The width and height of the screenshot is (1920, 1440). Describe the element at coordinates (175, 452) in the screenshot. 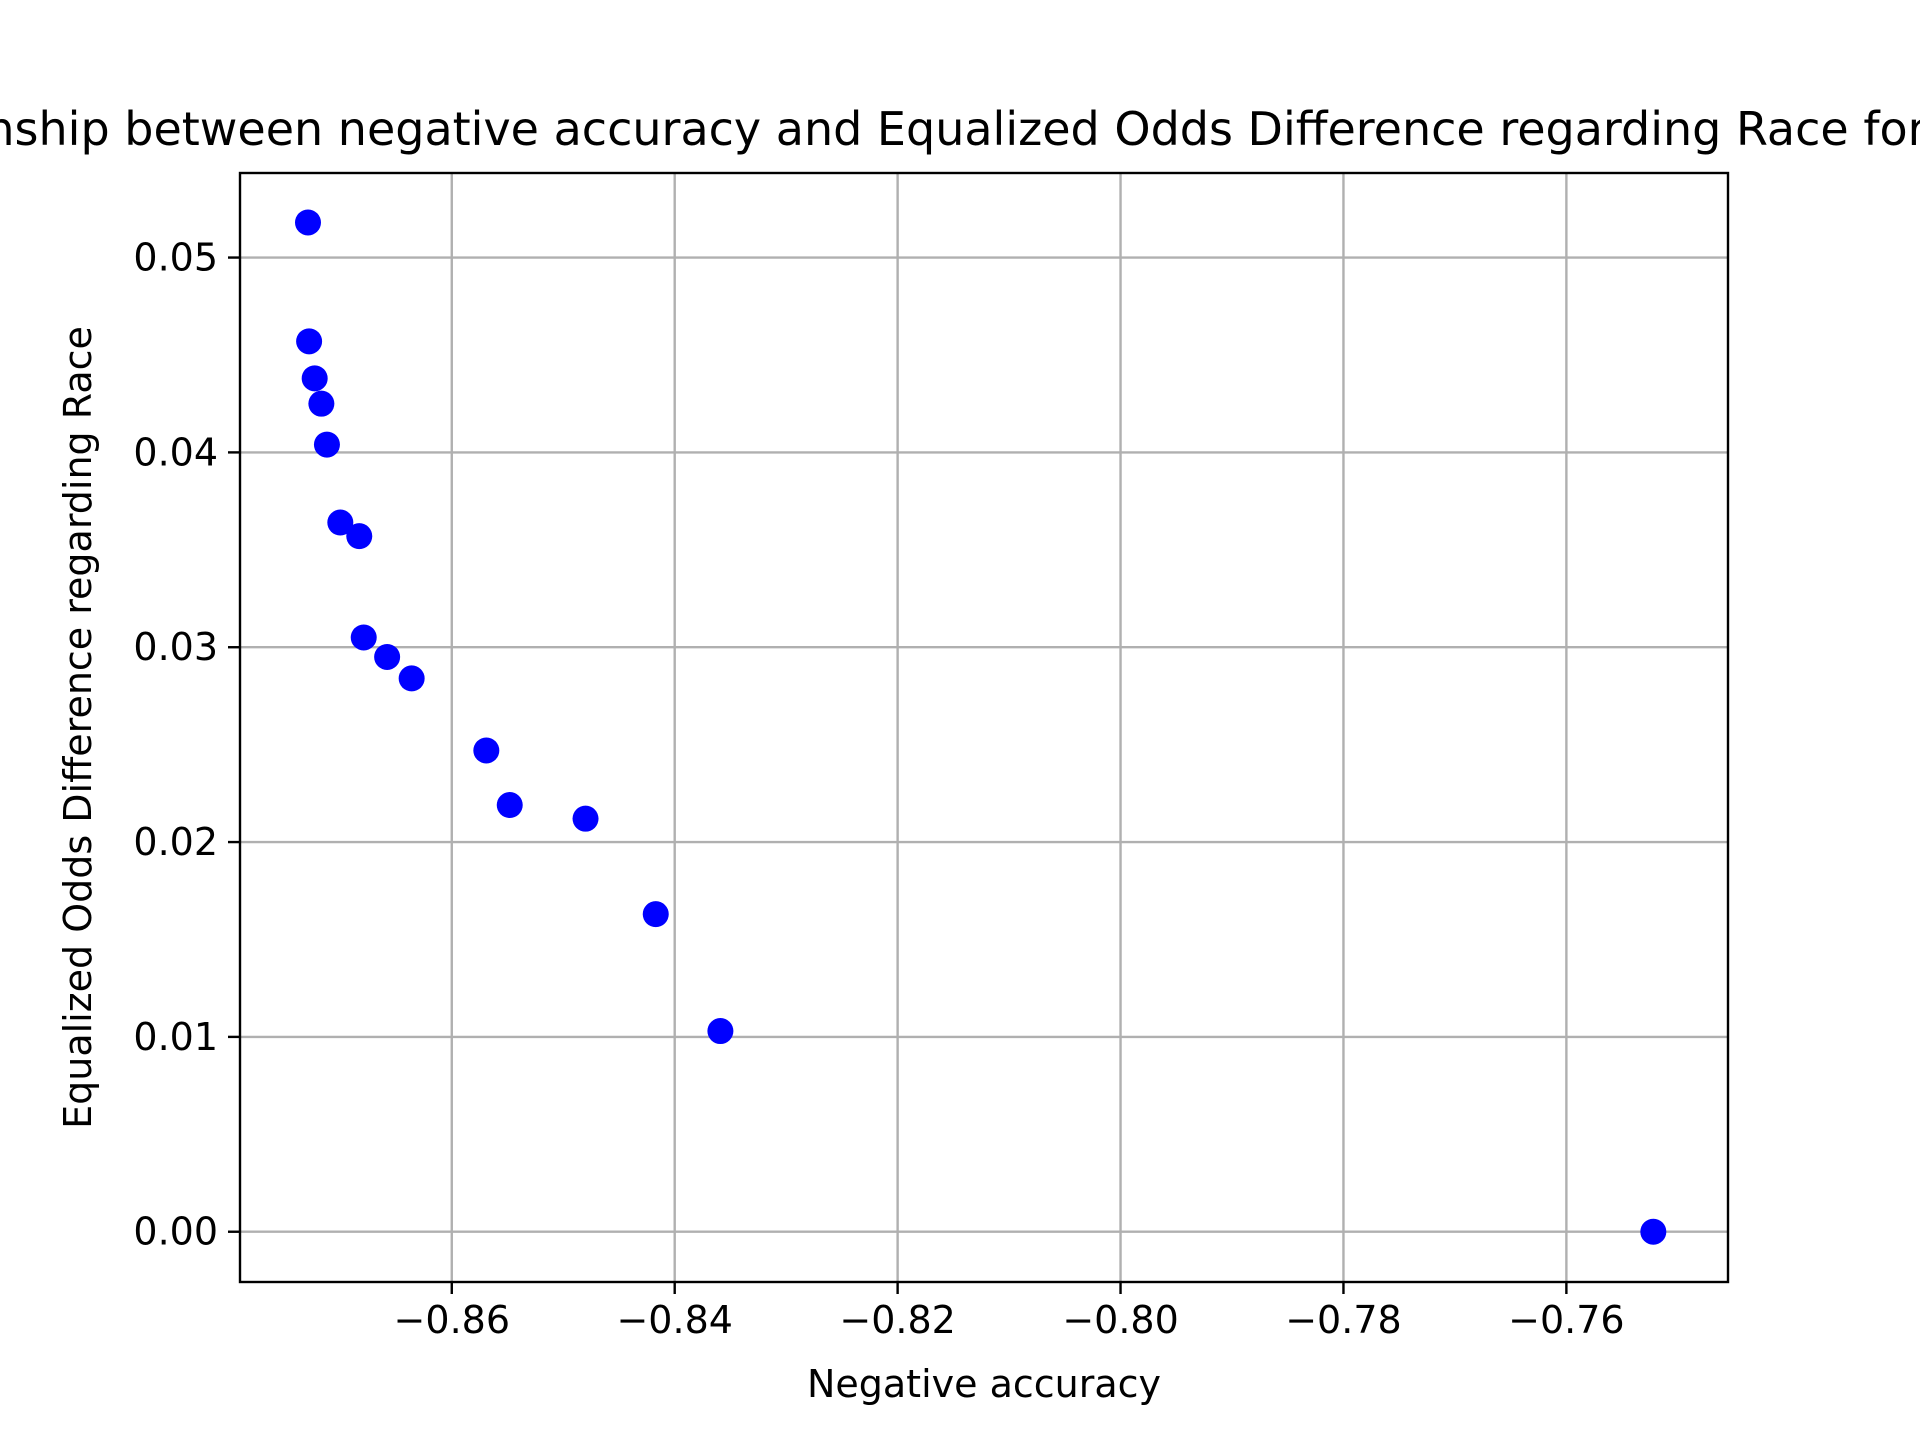

I see `y-tick-label: 0.04` at that location.